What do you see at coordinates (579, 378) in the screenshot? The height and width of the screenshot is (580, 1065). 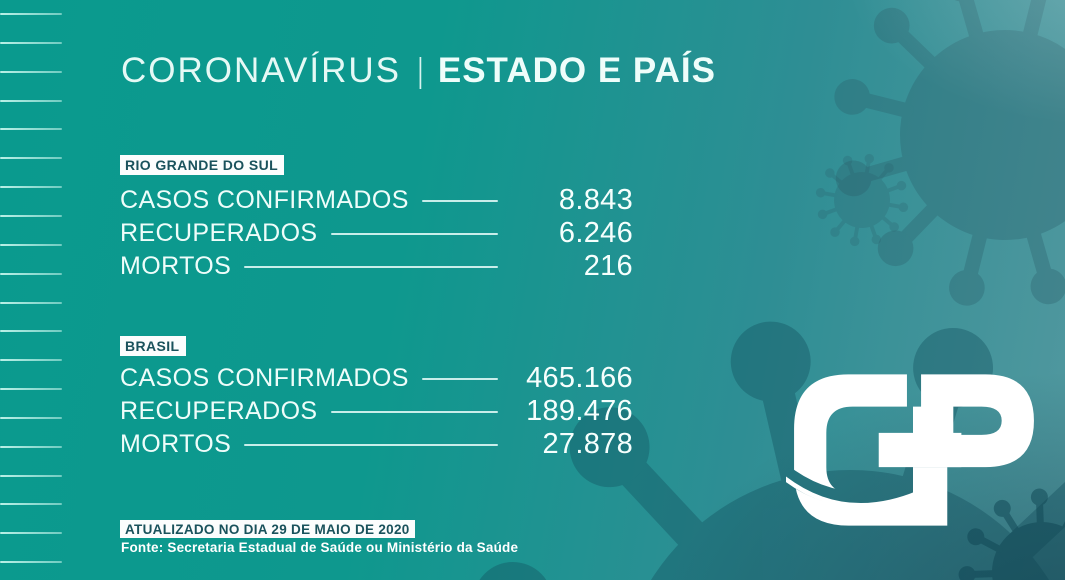 I see `stat-value: 465.166` at bounding box center [579, 378].